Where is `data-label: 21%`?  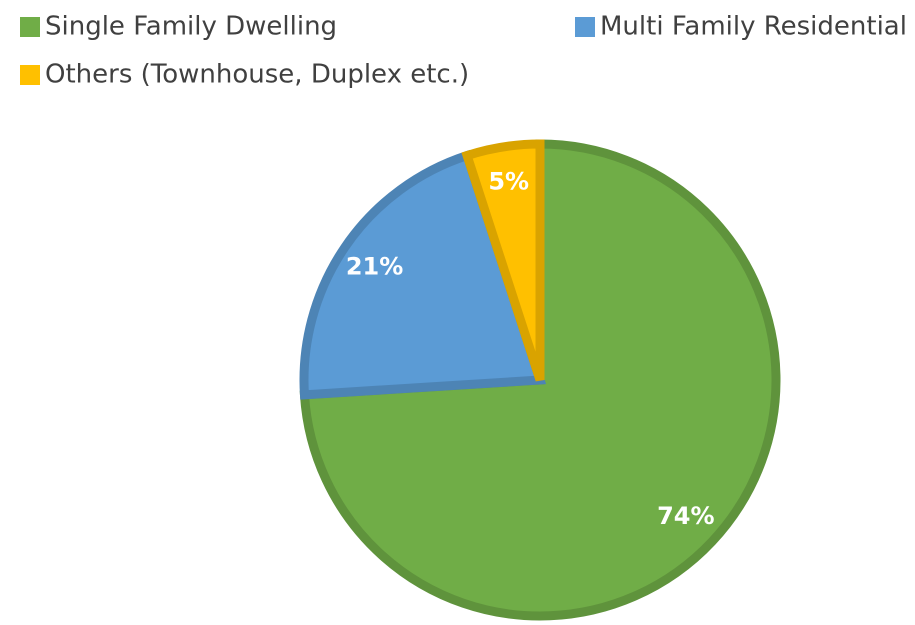 data-label: 21% is located at coordinates (374, 267).